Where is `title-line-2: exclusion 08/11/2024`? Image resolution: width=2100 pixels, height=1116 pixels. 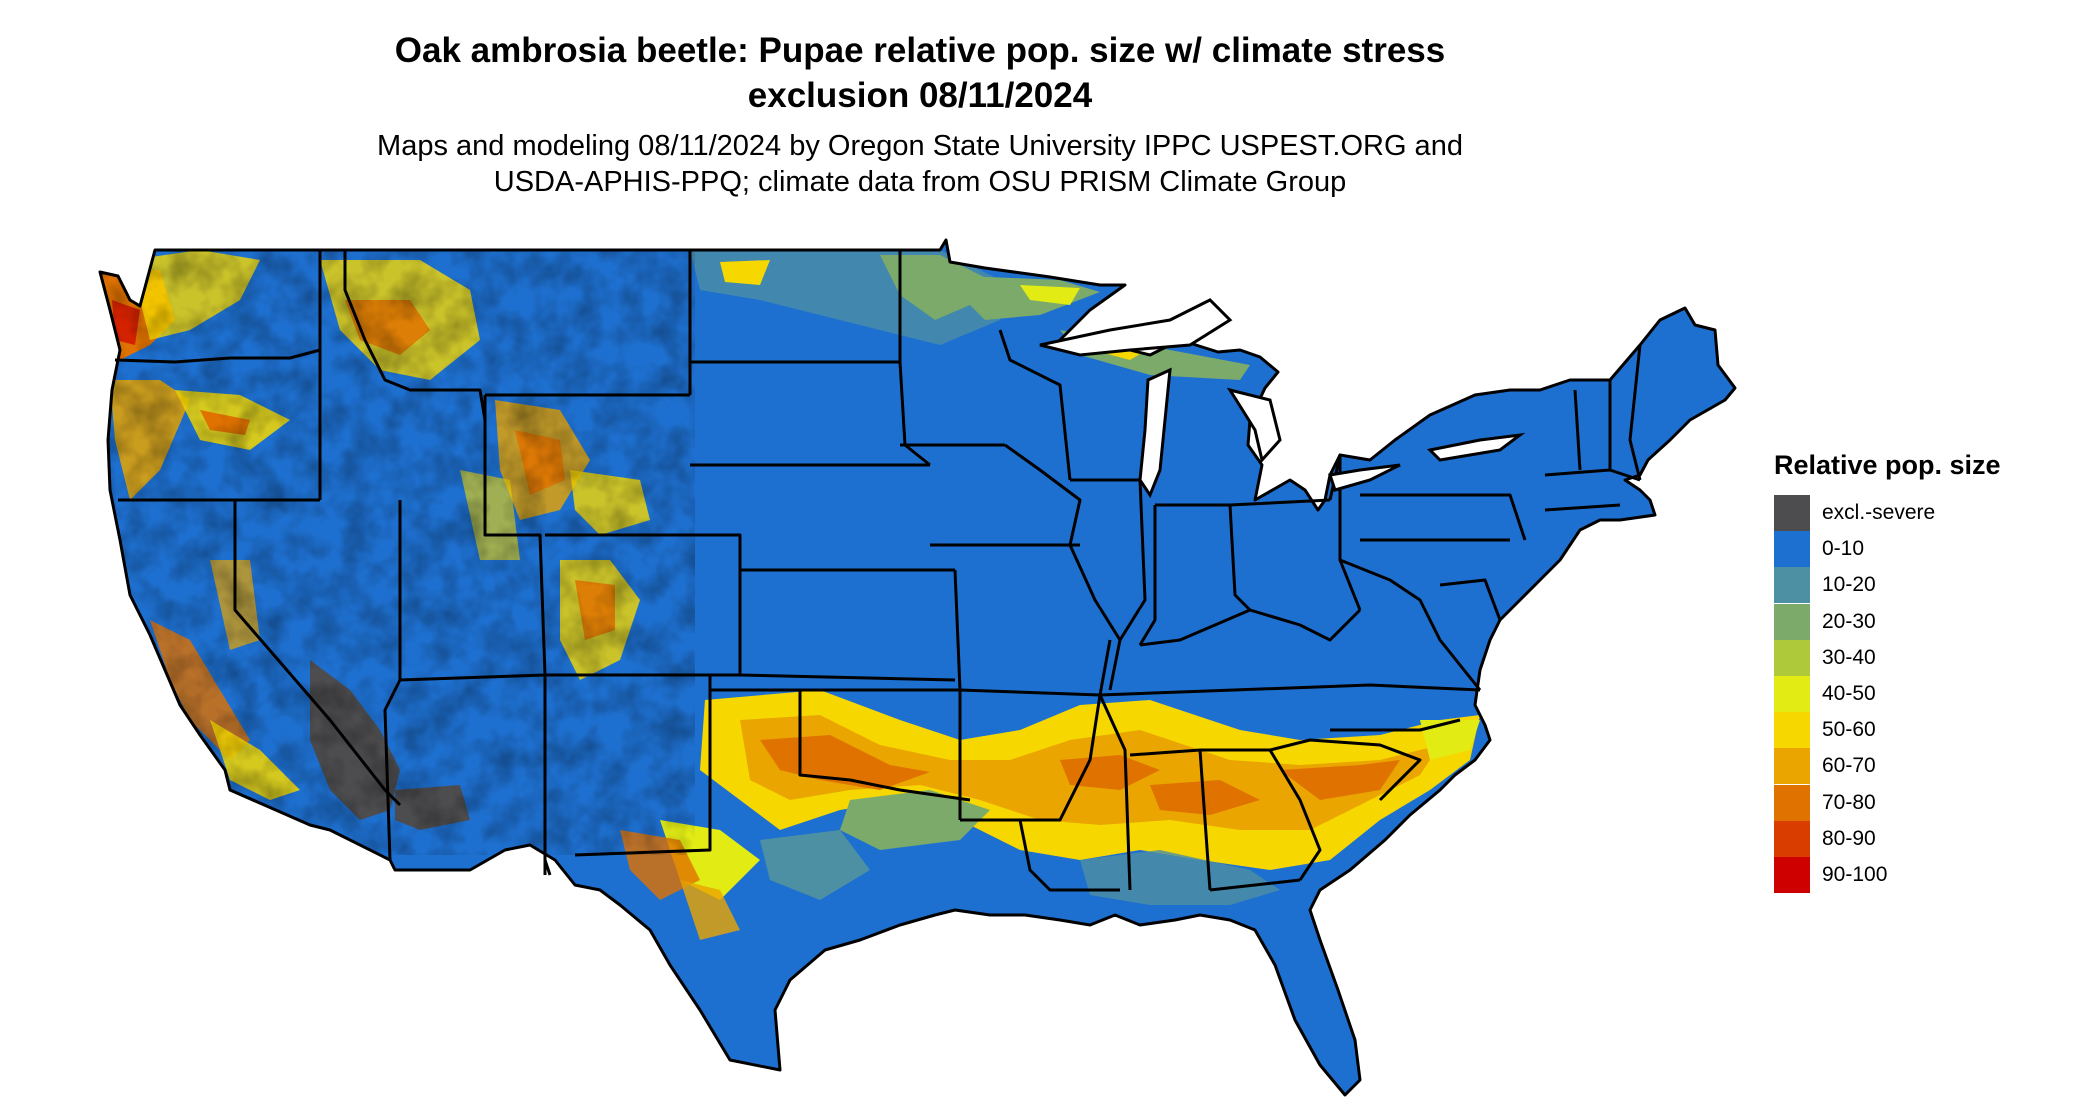 title-line-2: exclusion 08/11/2024 is located at coordinates (920, 95).